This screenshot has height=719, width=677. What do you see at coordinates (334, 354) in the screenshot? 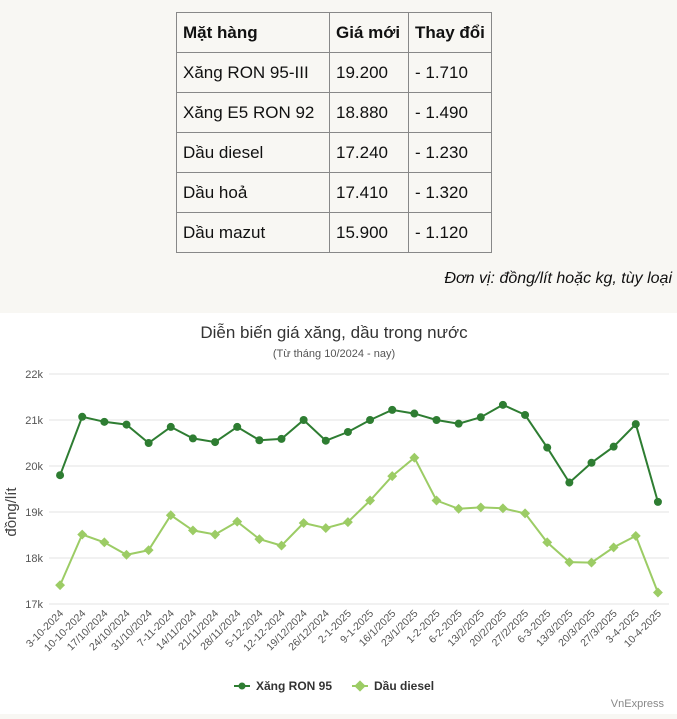
I see `chart-subtitle: (Từ tháng 10/2024 - nay)` at bounding box center [334, 354].